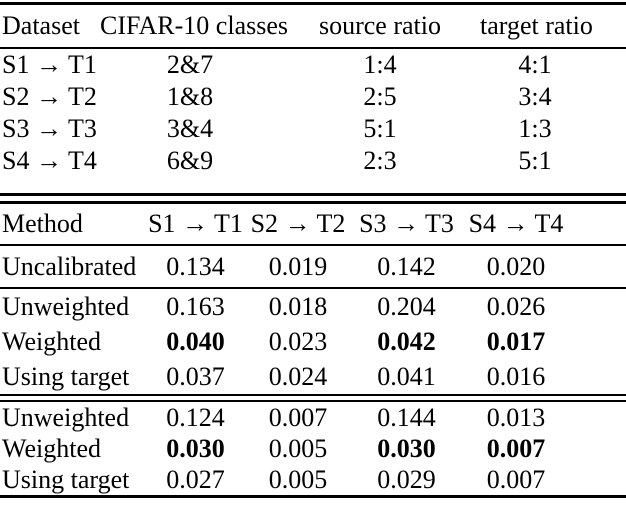 The width and height of the screenshot is (626, 506). Describe the element at coordinates (313, 3) in the screenshot. I see `table-top-rule` at that location.